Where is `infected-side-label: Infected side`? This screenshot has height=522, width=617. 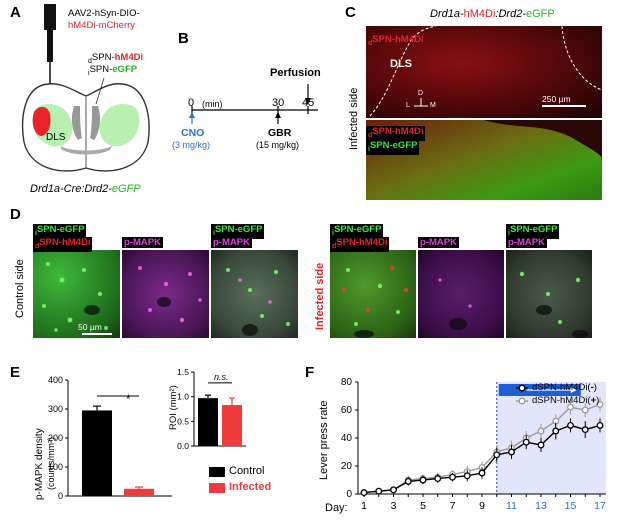
infected-side-label: Infected side is located at coordinates (354, 118).